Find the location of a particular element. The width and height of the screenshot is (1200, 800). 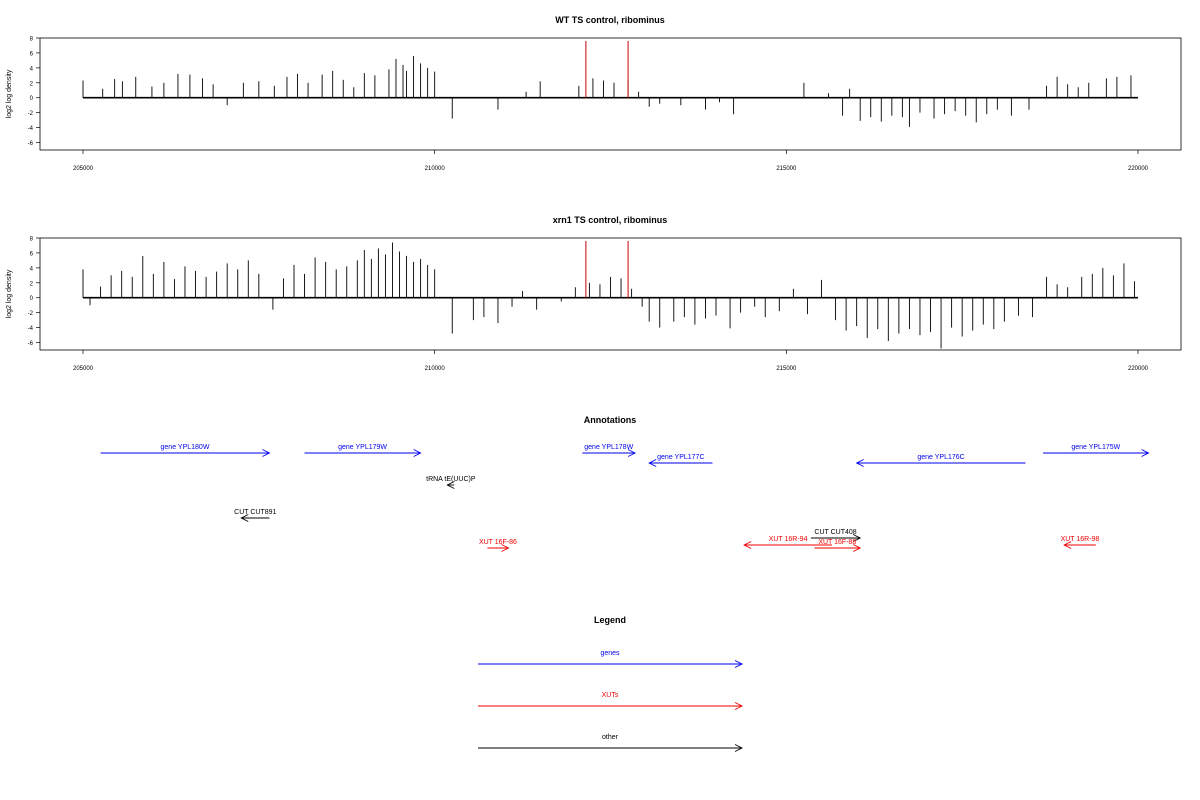

annotation-feature: gene YPL177C is located at coordinates (680, 460).